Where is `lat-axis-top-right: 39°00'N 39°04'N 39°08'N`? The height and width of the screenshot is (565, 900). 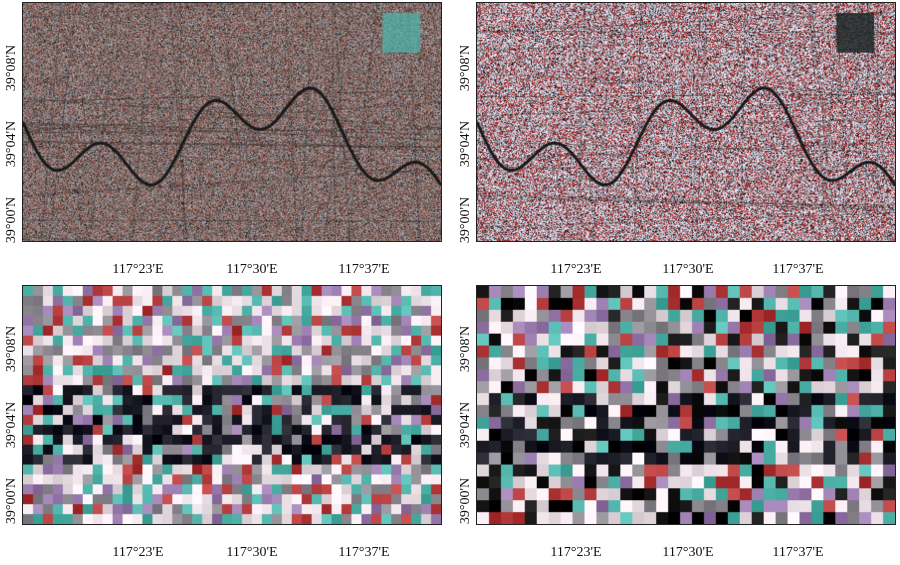 lat-axis-top-right: 39°00'N 39°04'N 39°08'N is located at coordinates (466, 144).